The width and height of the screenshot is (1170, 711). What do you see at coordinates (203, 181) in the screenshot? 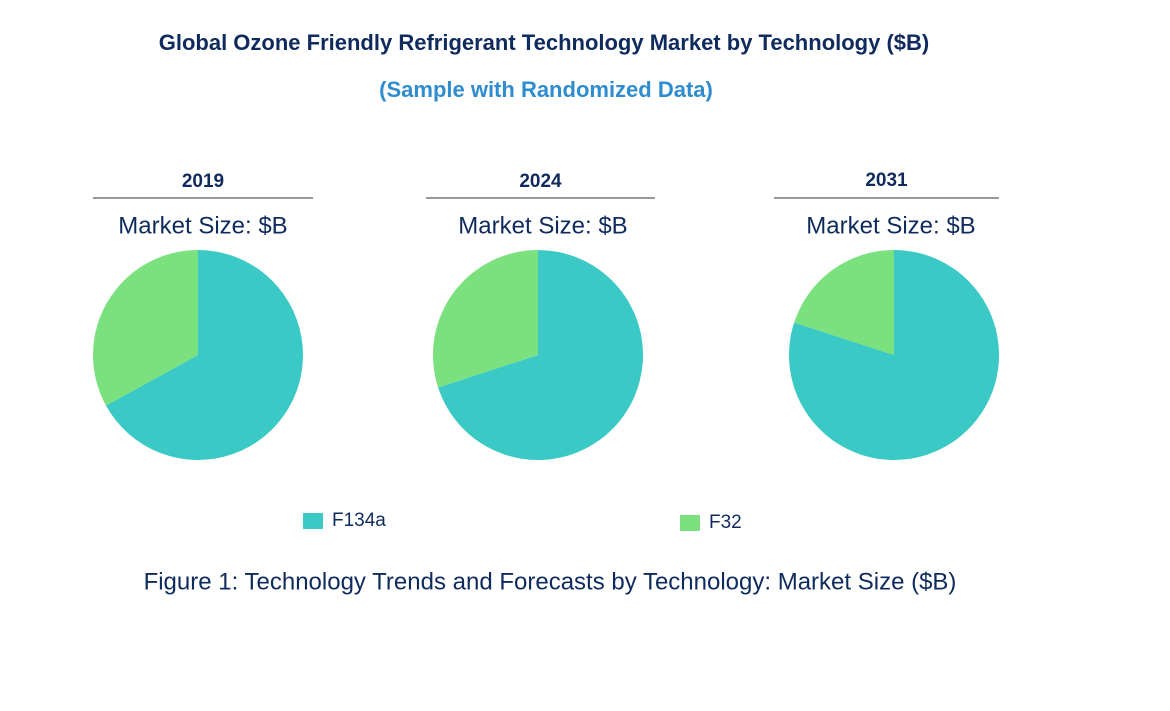
I see `pie-title: 2019` at bounding box center [203, 181].